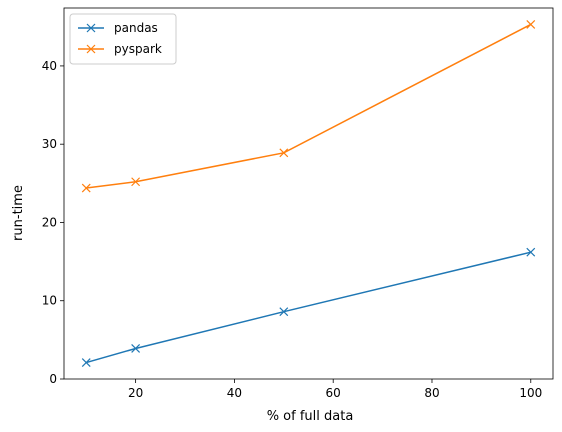  I want to click on x-axis-label: % of full data, so click(310, 416).